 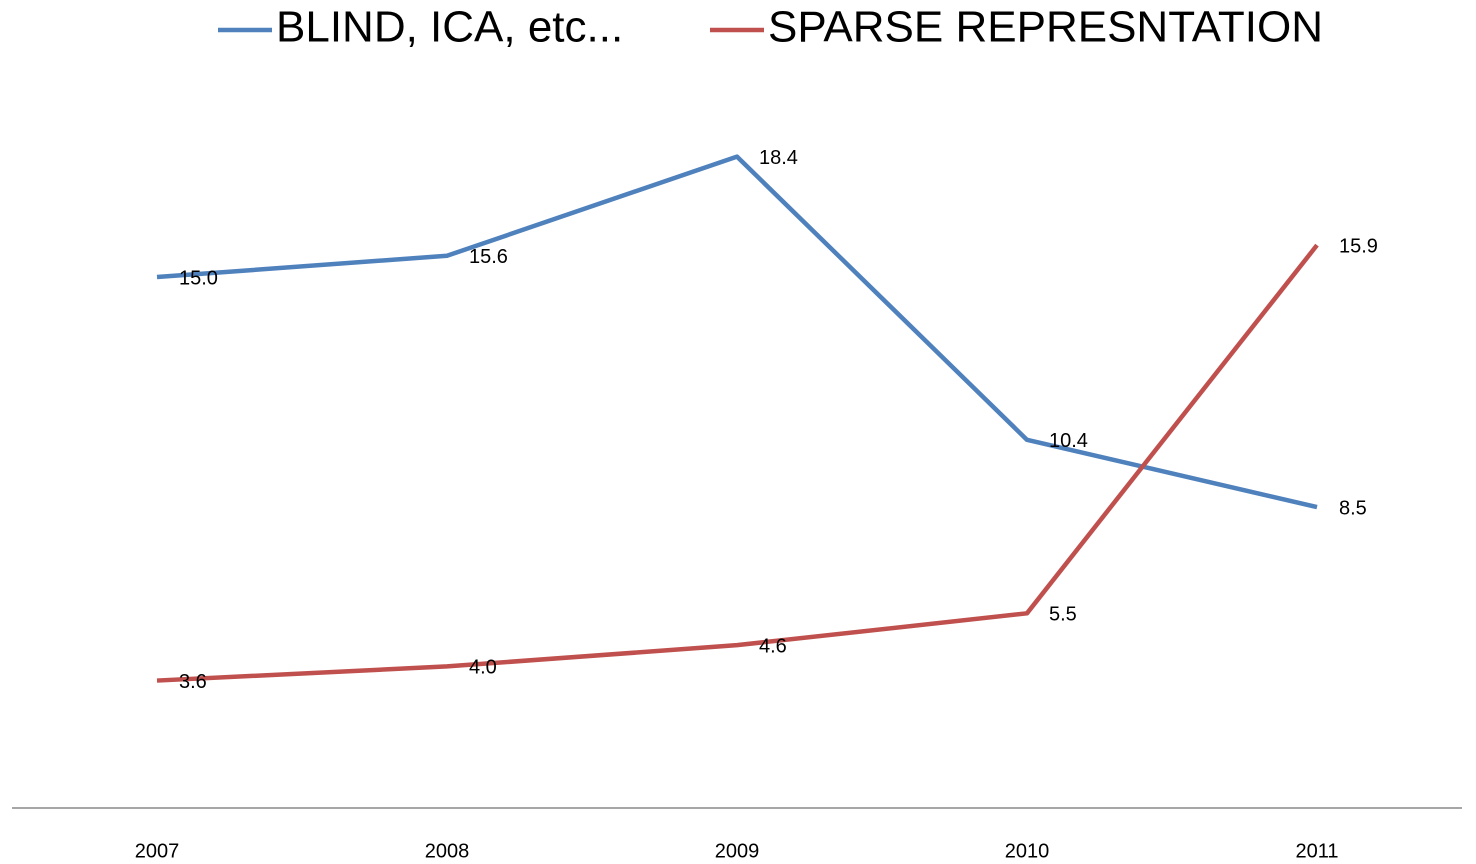 I want to click on x-tick-label: 2007, so click(x=157, y=851).